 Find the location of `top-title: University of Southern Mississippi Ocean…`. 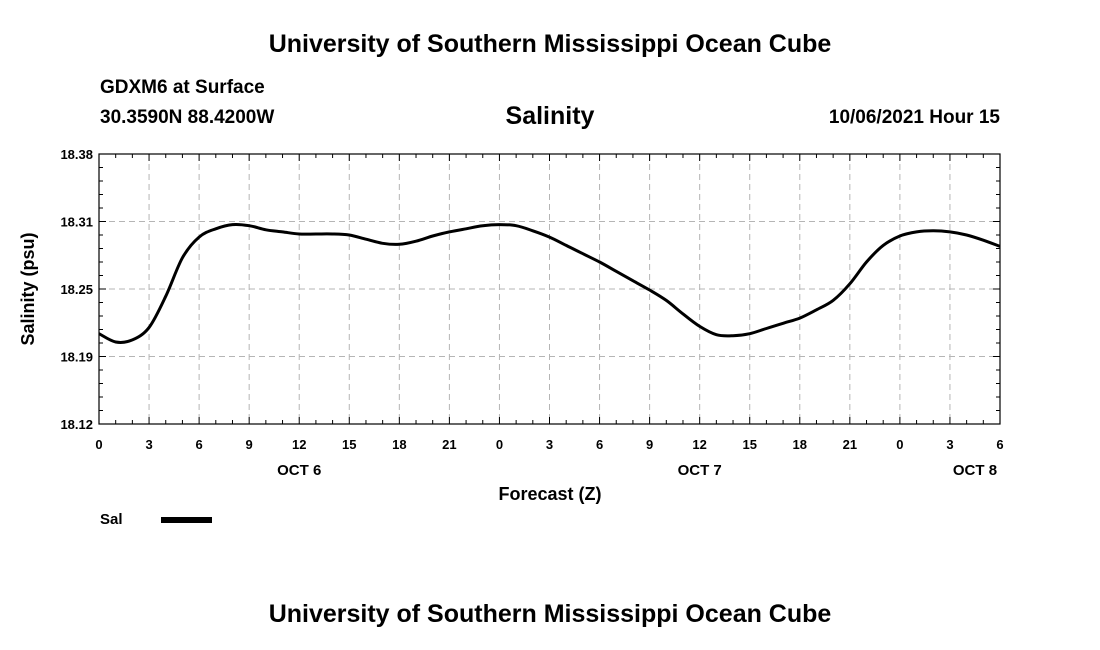

top-title: University of Southern Mississippi Ocean… is located at coordinates (550, 44).